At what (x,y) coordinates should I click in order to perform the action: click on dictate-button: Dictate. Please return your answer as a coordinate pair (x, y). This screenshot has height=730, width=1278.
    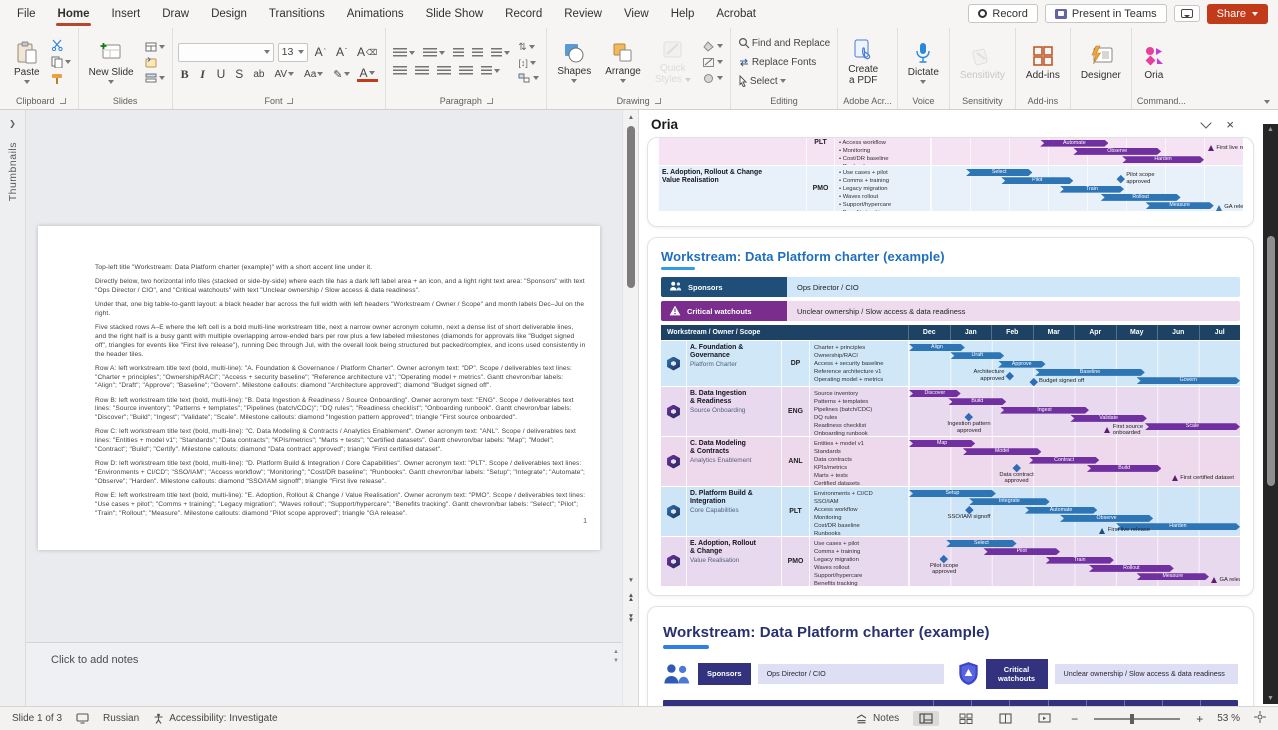
    Looking at the image, I should click on (923, 62).